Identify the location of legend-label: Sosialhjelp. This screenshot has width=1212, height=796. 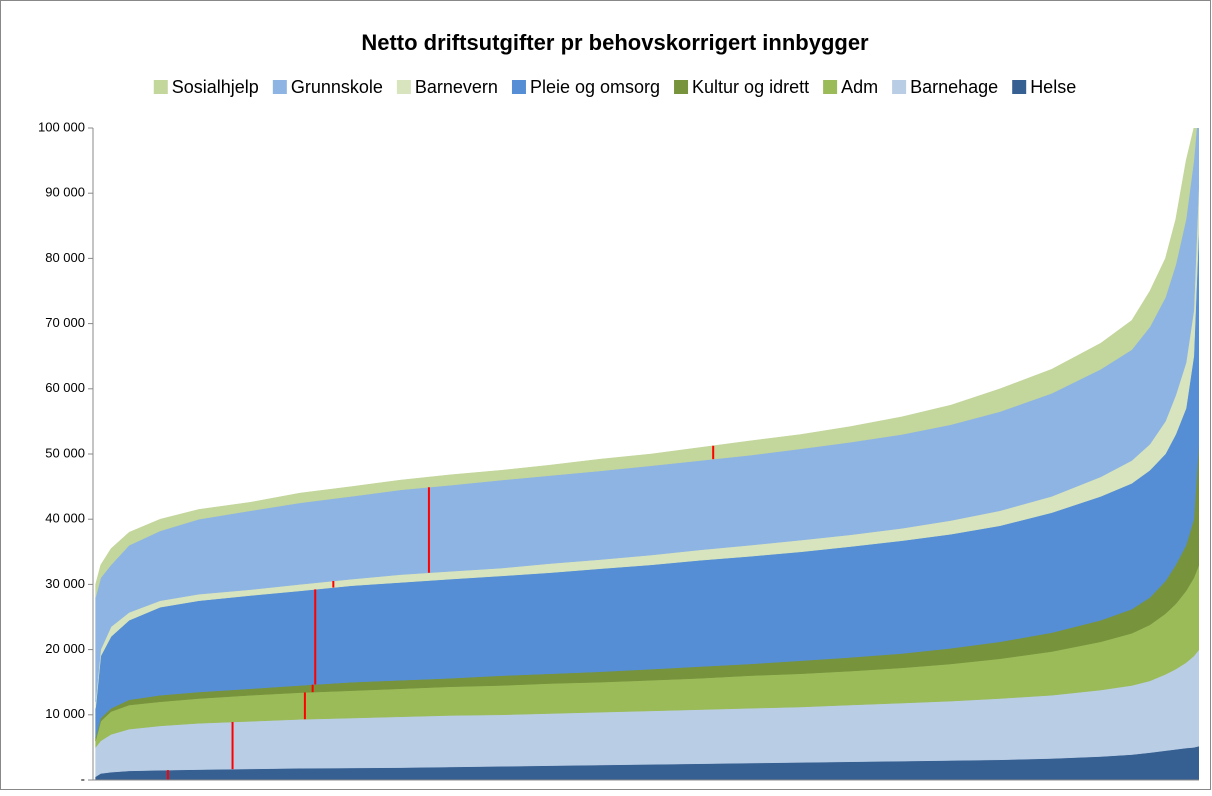
(215, 87).